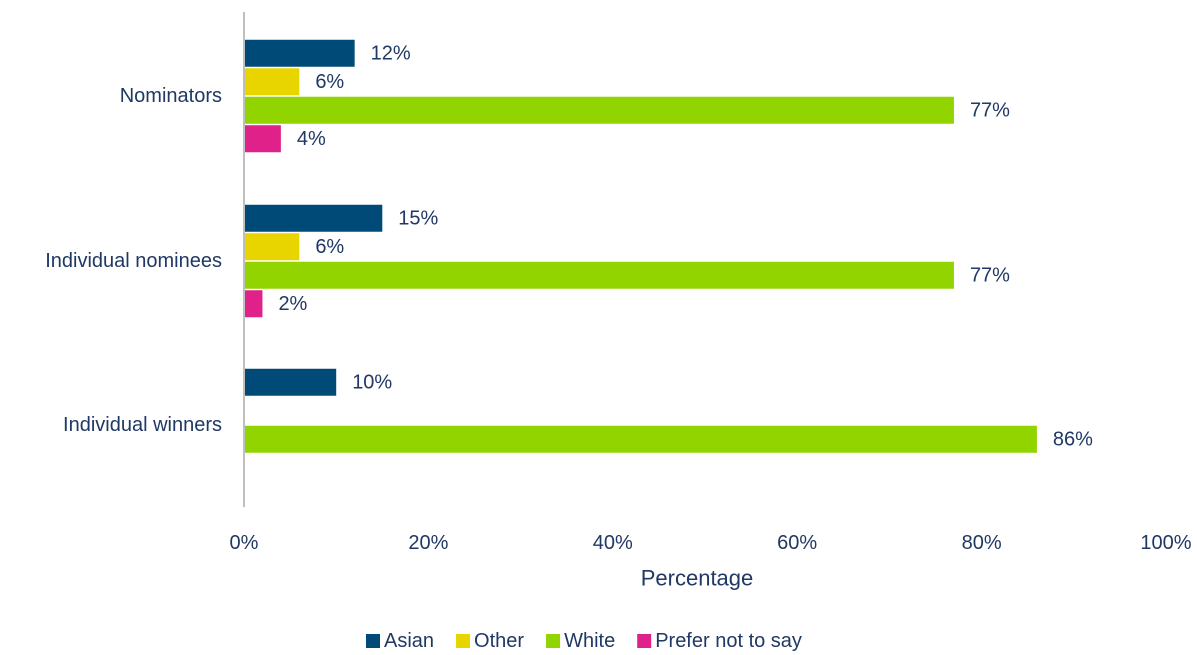 This screenshot has width=1197, height=655. Describe the element at coordinates (589, 641) in the screenshot. I see `legend-label: White` at that location.